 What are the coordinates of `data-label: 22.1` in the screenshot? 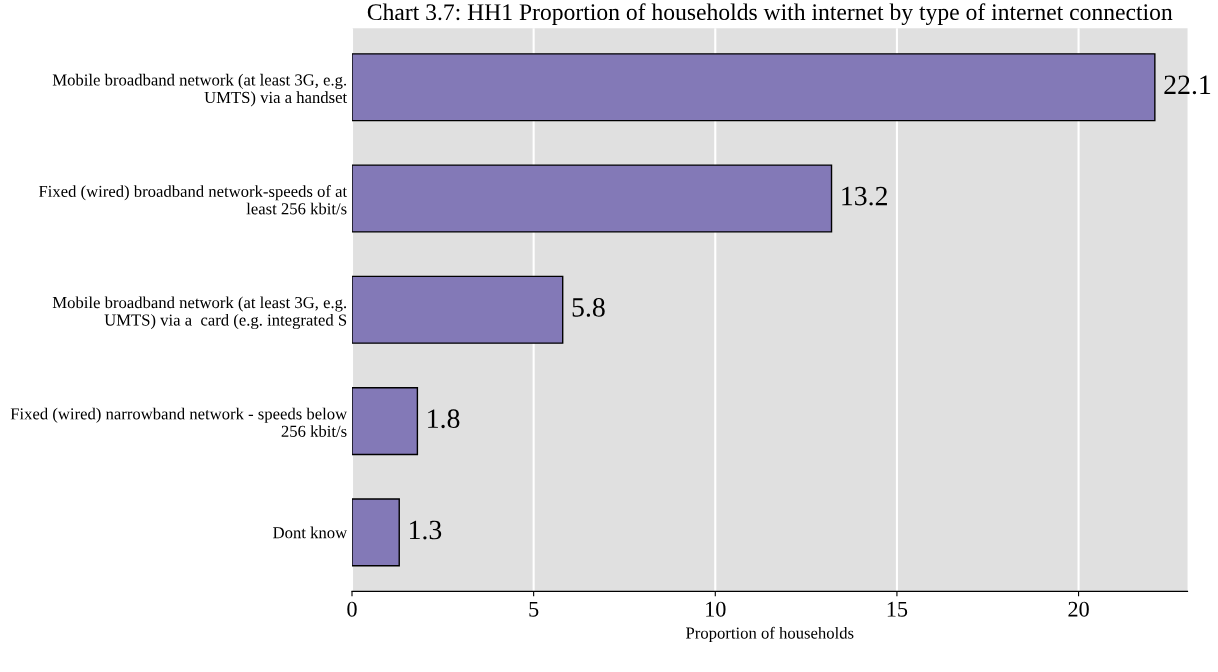 It's located at (1187, 85).